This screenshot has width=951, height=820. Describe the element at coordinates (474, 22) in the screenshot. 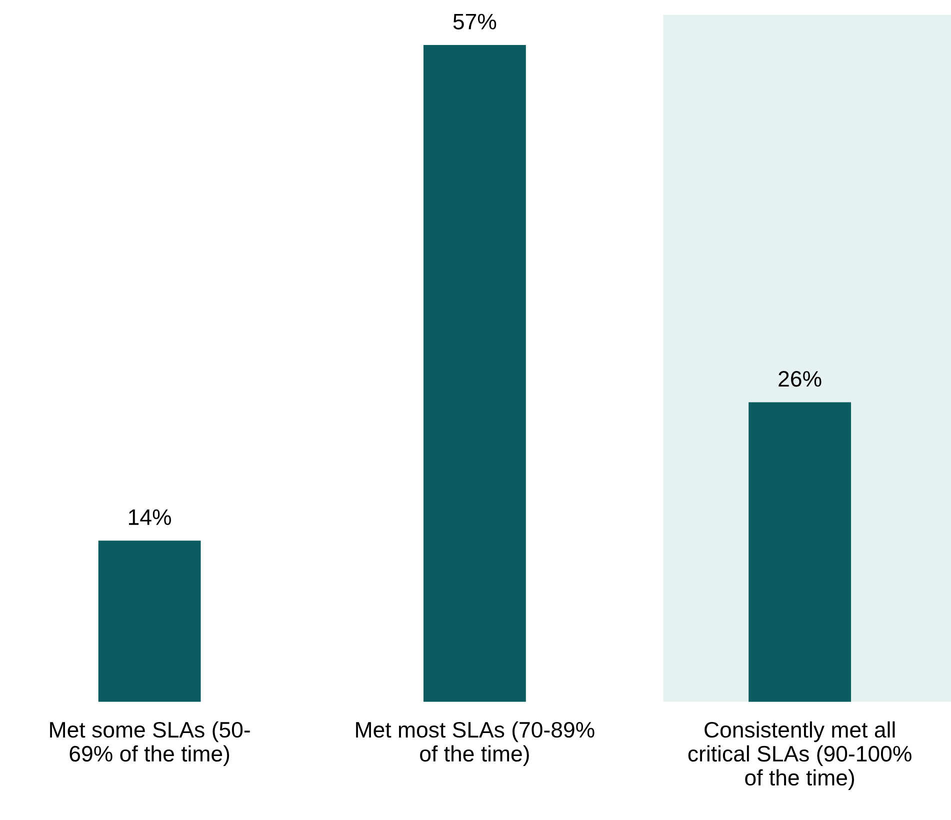

I see `data-label: 57%` at that location.